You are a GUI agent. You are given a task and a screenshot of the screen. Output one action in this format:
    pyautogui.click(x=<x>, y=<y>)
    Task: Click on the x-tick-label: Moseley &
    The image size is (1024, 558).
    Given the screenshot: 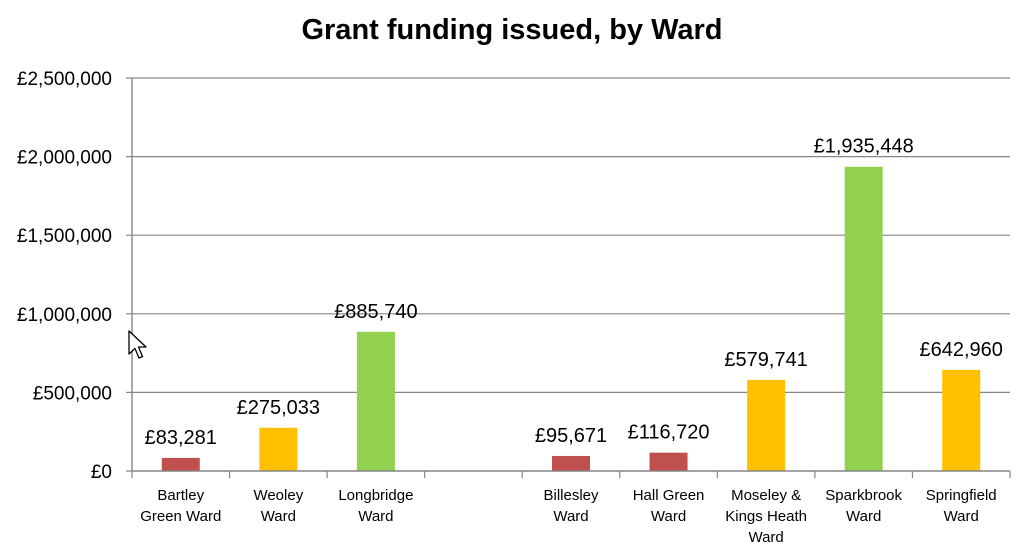 What is the action you would take?
    pyautogui.click(x=766, y=495)
    